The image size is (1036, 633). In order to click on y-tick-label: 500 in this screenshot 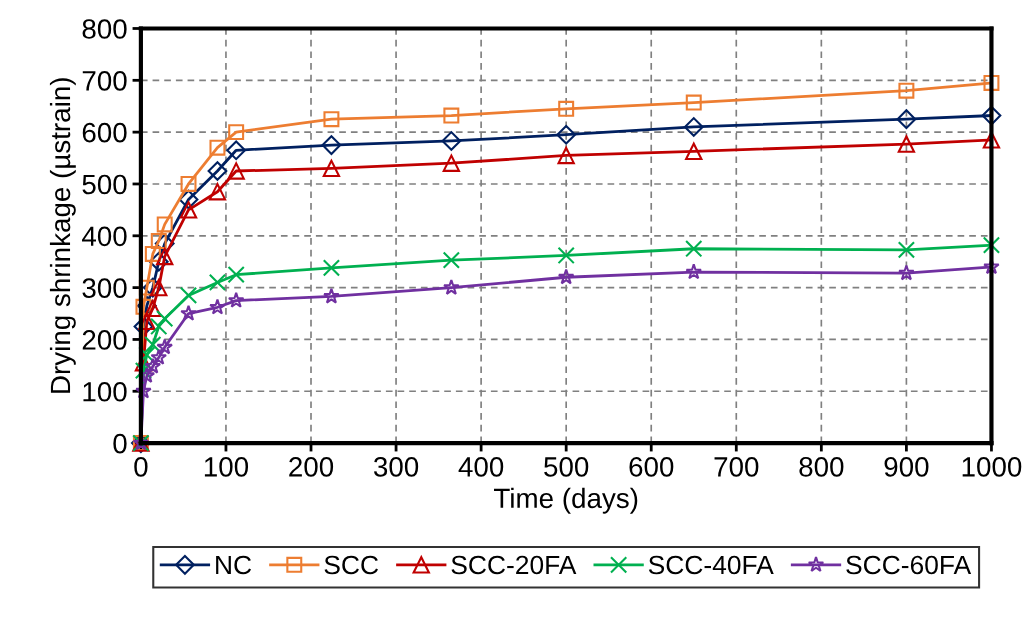, I will do `click(104, 184)`.